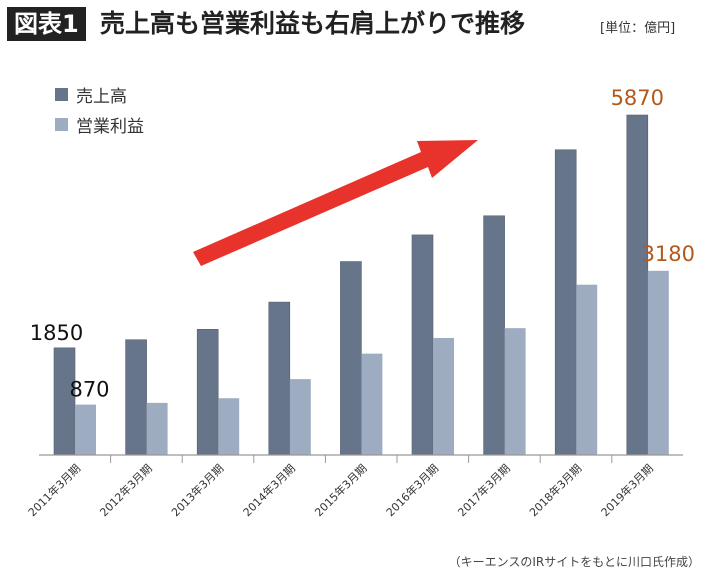 The height and width of the screenshot is (578, 710). Describe the element at coordinates (46, 24) in the screenshot. I see `figure-number-badge: 図表1` at that location.